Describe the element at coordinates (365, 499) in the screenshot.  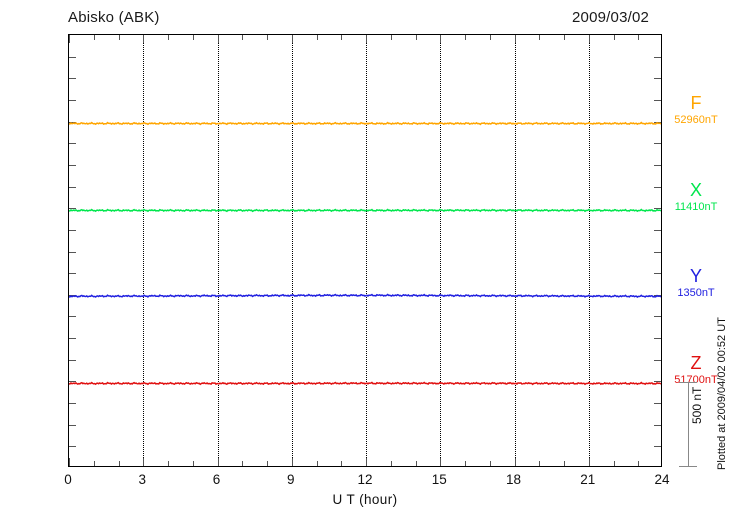
I see `x-axis-title: U T (hour)` at that location.